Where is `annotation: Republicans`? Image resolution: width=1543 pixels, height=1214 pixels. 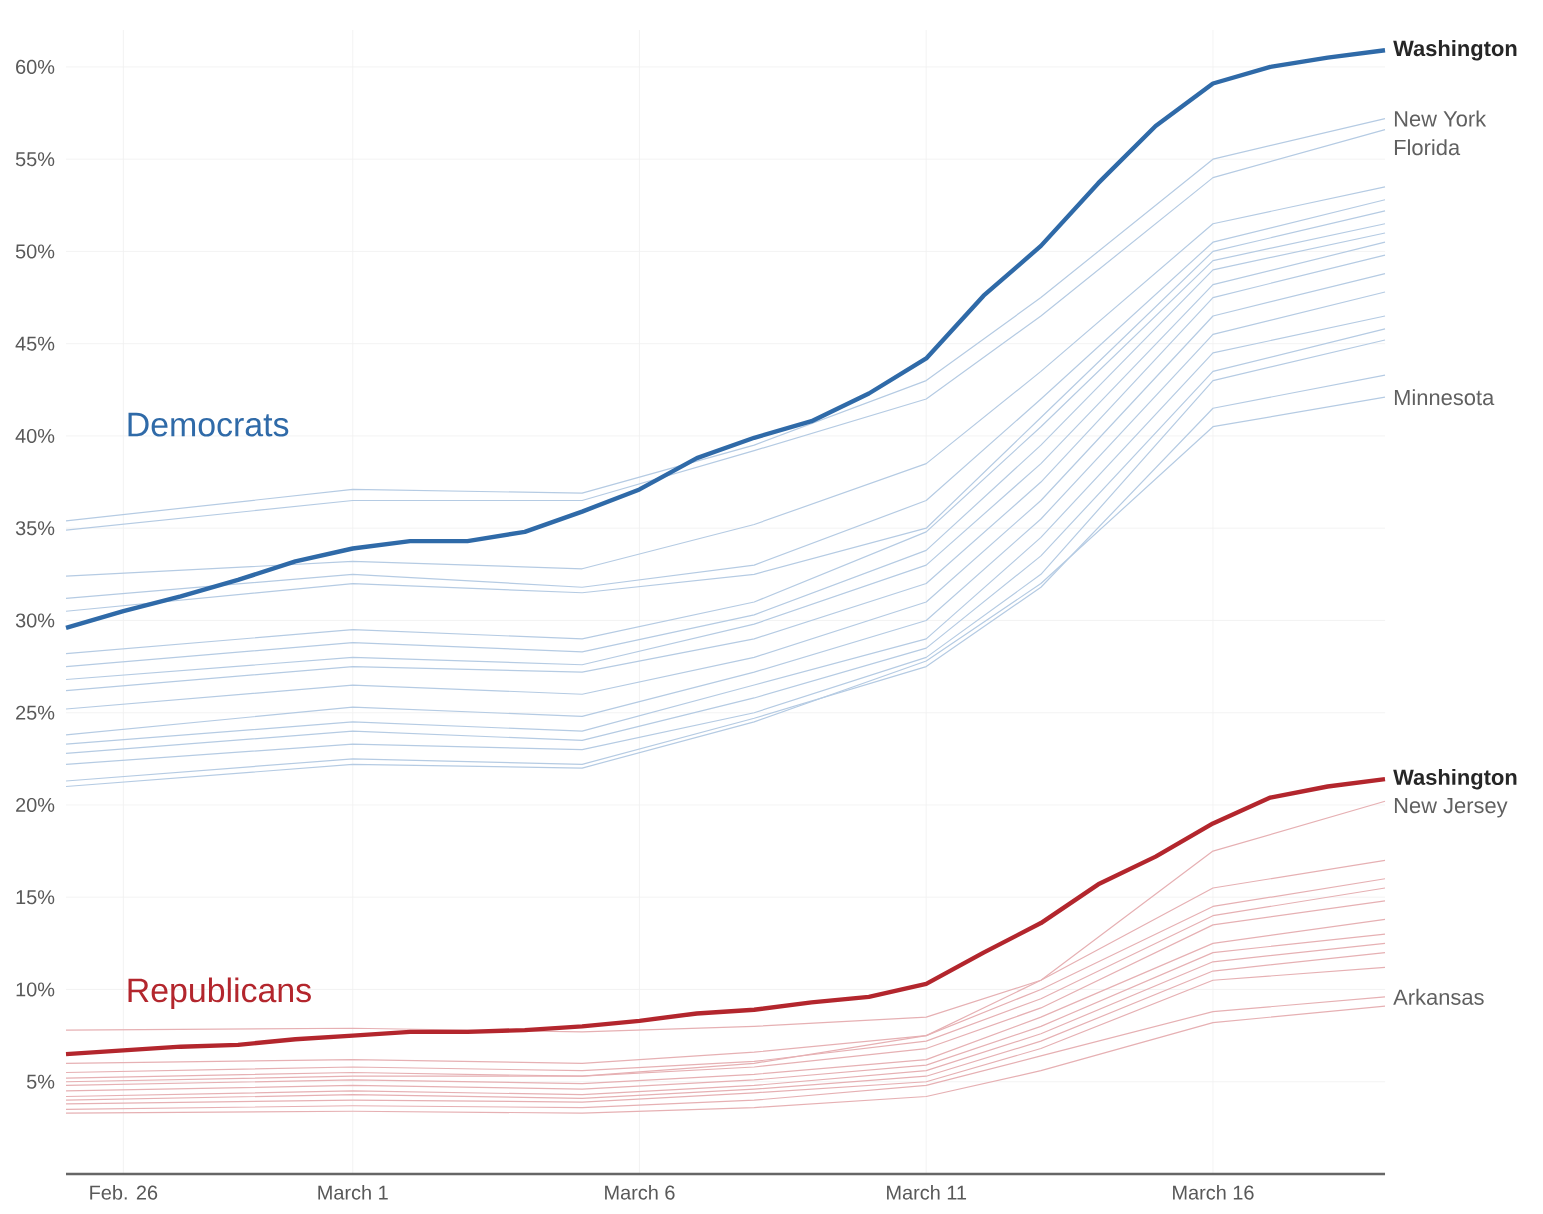
annotation: Republicans is located at coordinates (219, 993).